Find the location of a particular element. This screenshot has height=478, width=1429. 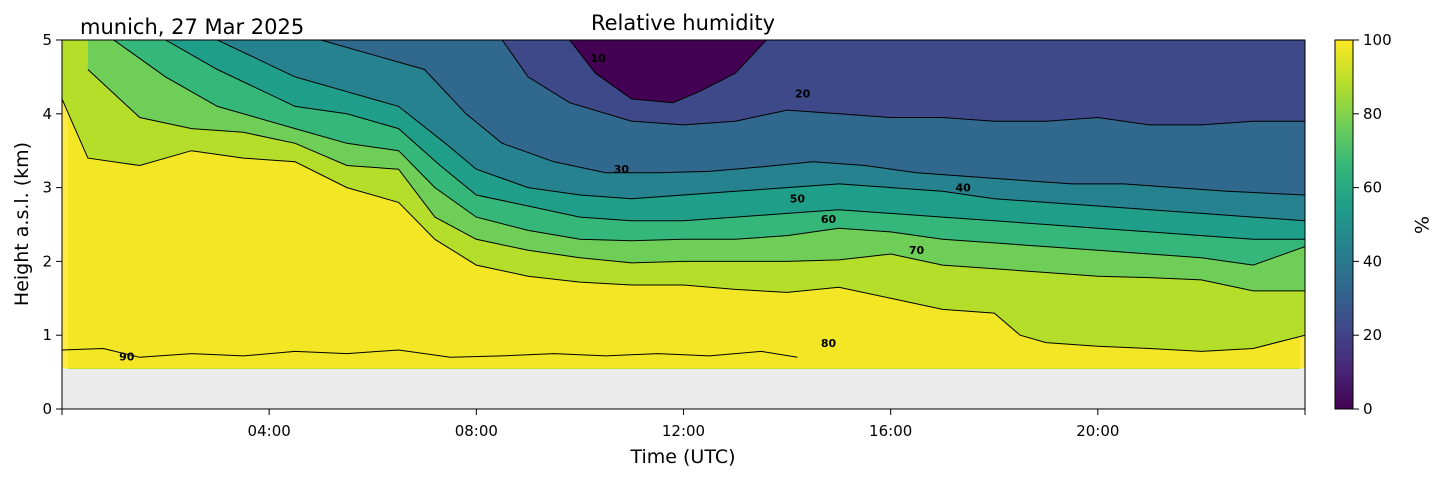

y-tick-label: 2 is located at coordinates (47, 261).